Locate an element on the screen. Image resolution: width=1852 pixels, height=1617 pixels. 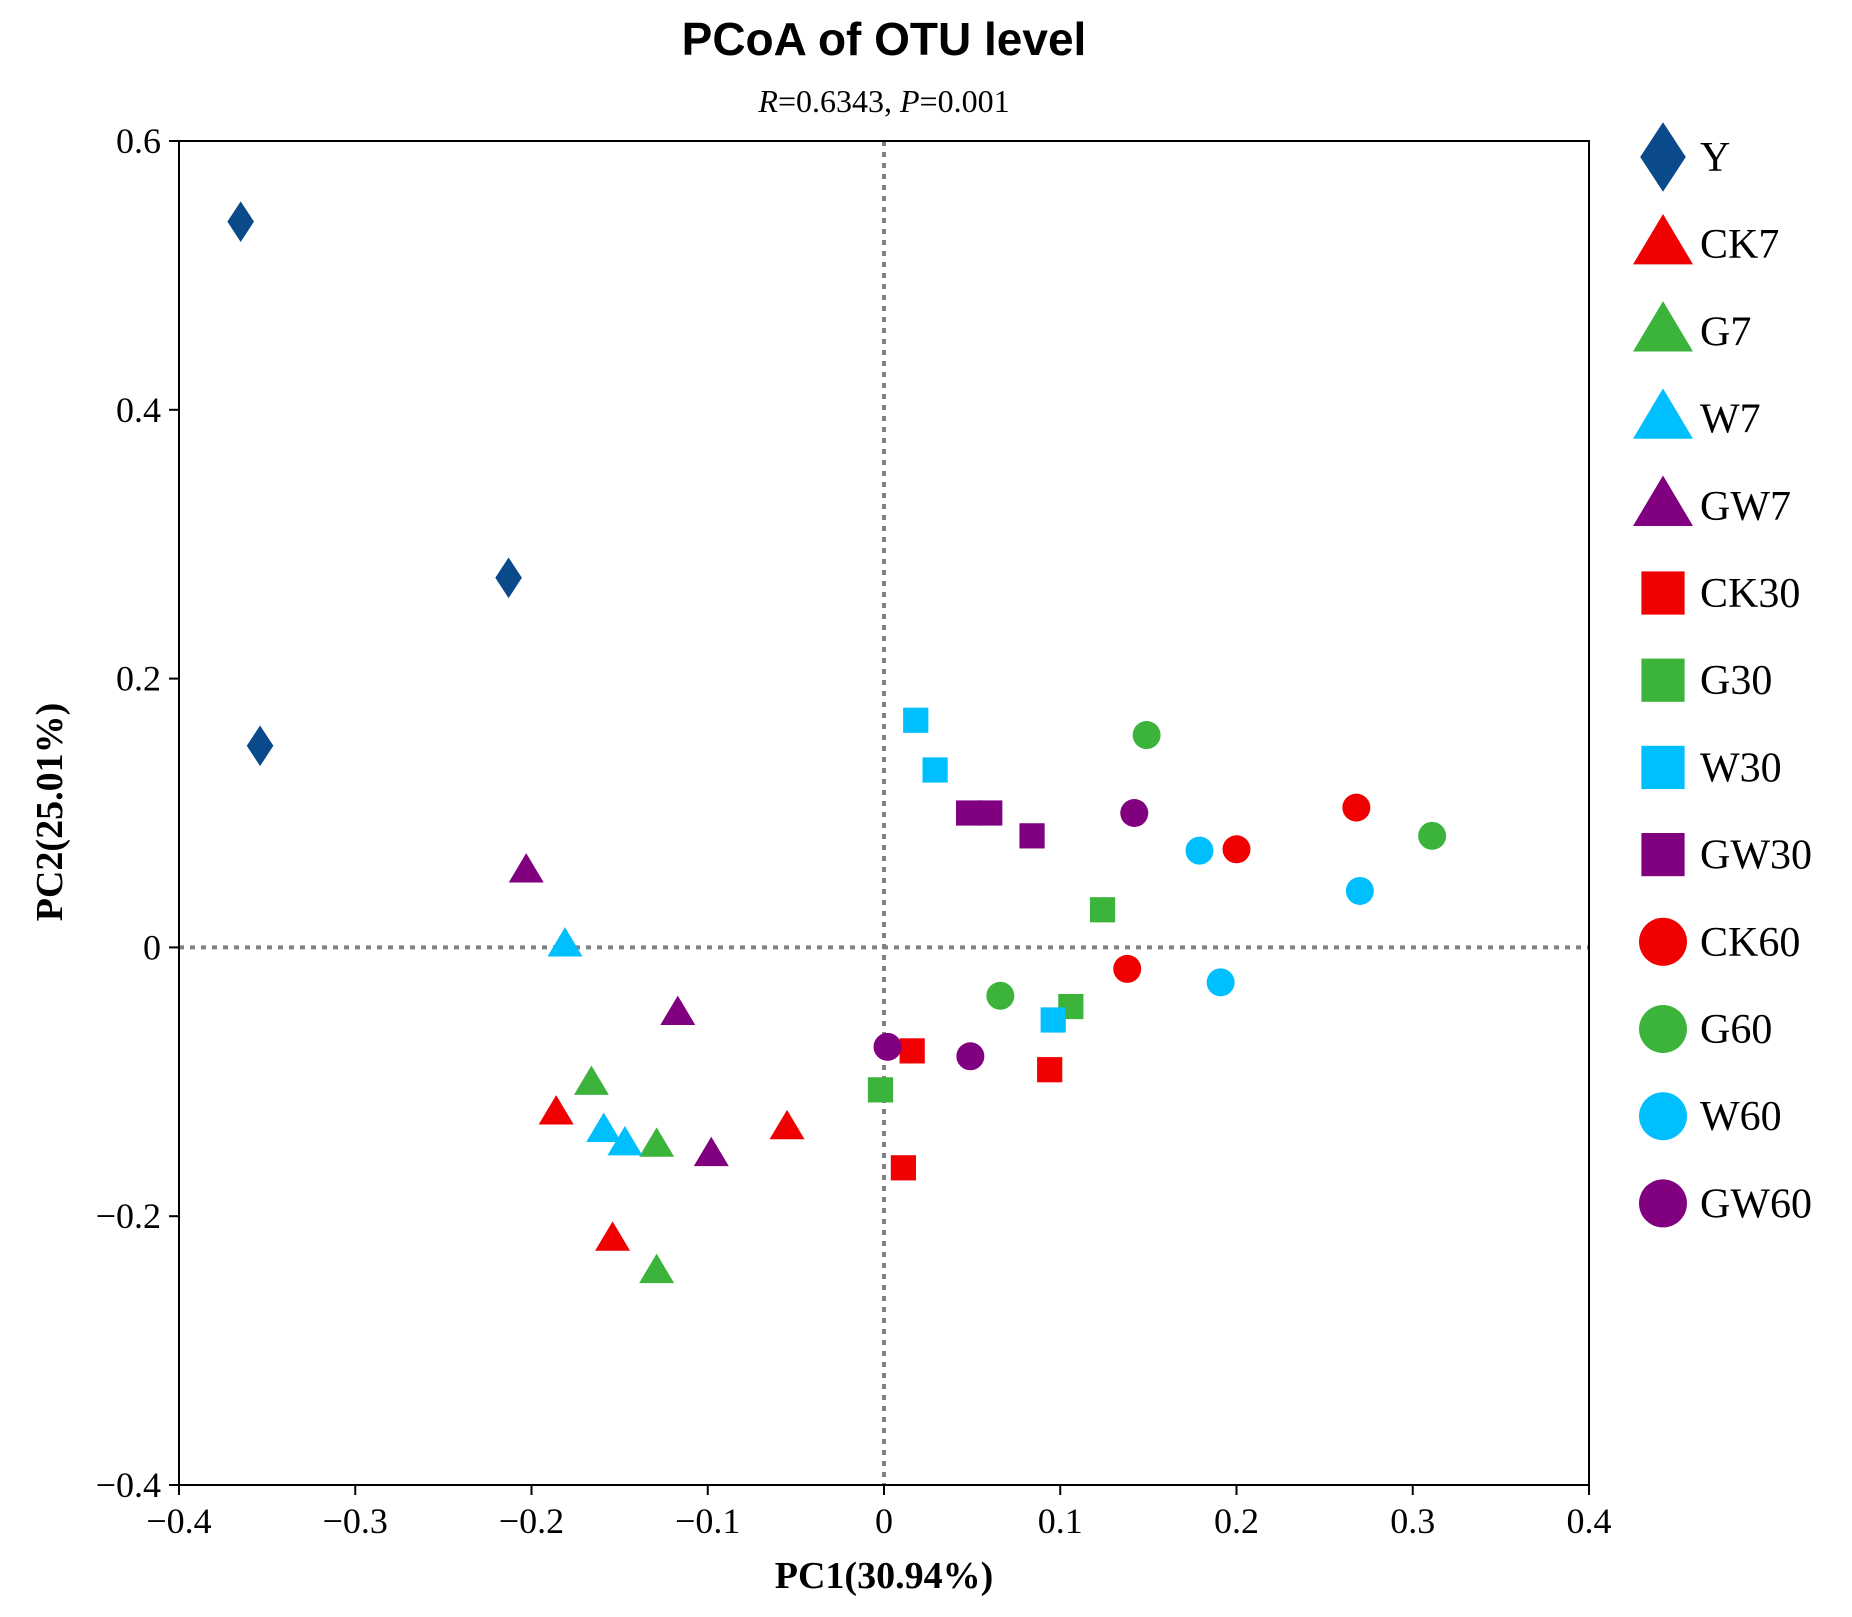
legend-item-w60: W60 is located at coordinates (1710, 1116).